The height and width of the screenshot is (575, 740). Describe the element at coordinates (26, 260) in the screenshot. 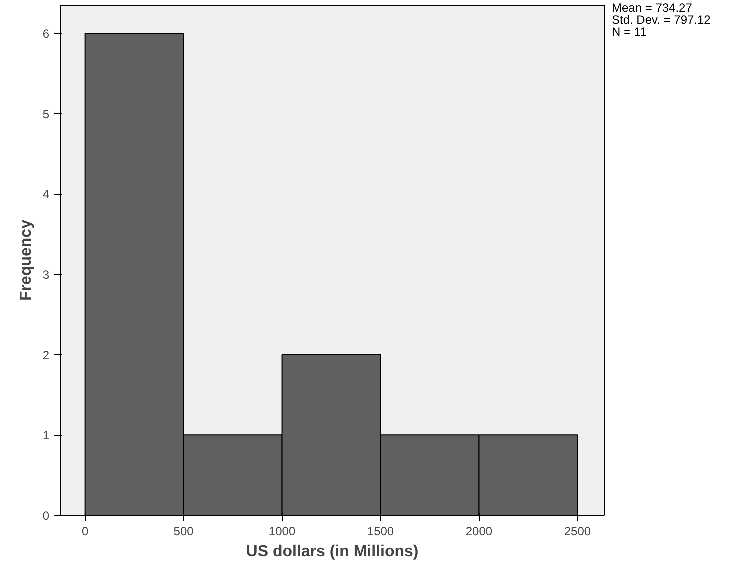

I see `y-axis-title: Frequency` at that location.